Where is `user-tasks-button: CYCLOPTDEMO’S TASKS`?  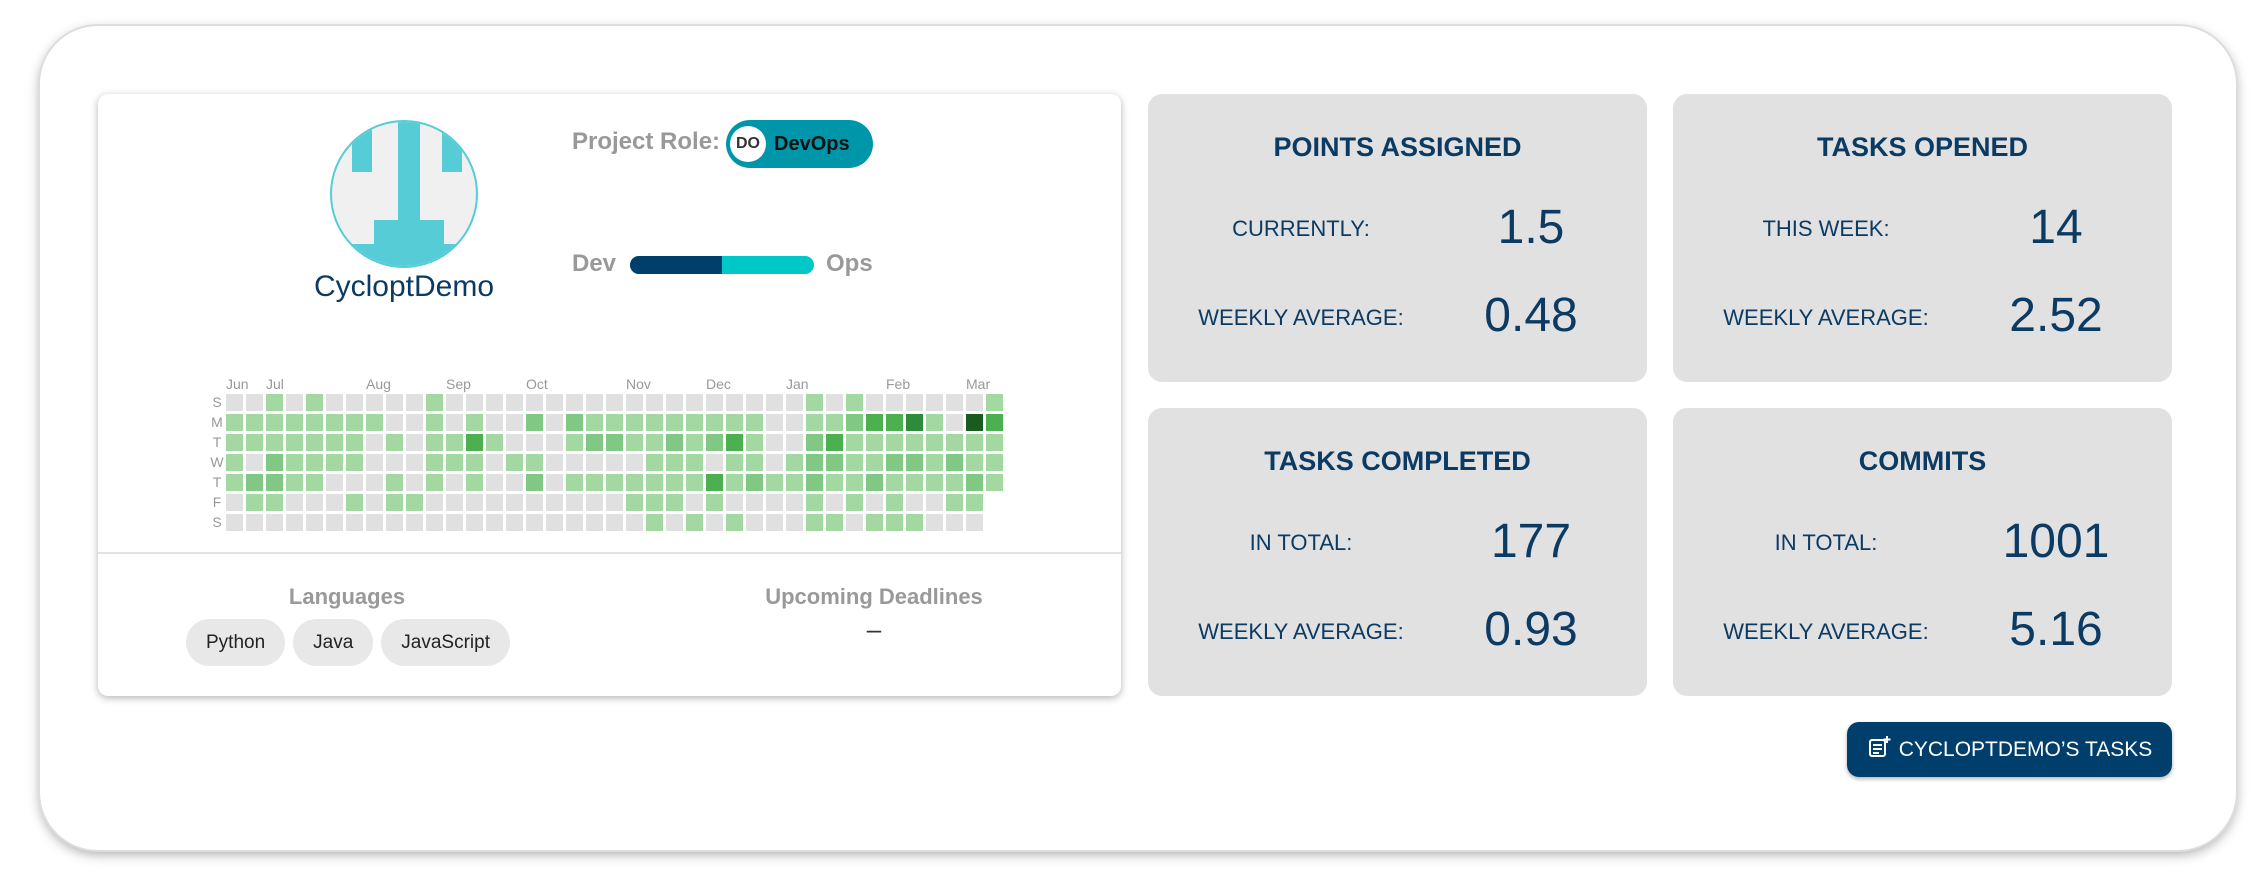
user-tasks-button: CYCLOPTDEMO’S TASKS is located at coordinates (2009, 749).